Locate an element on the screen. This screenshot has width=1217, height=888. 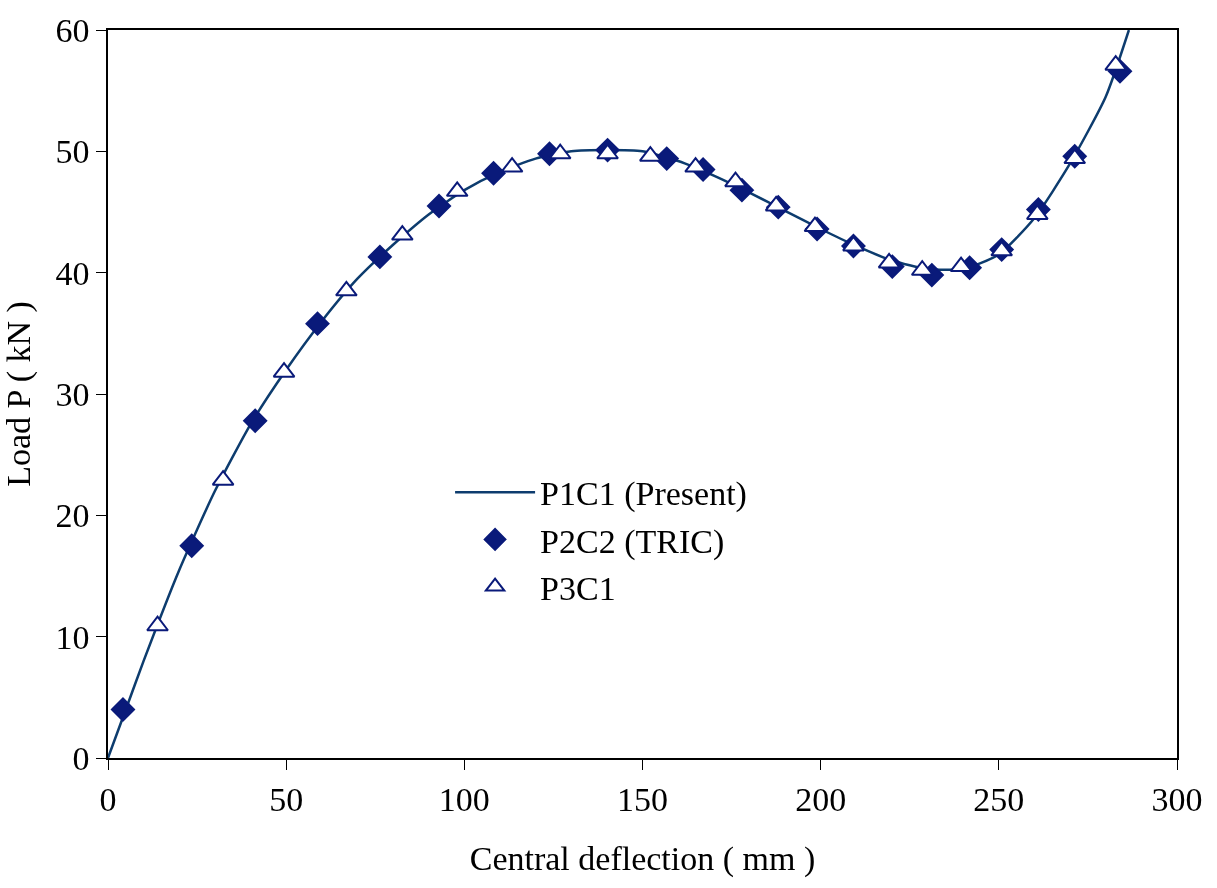
y-tick-label: 50 is located at coordinates (72, 152).